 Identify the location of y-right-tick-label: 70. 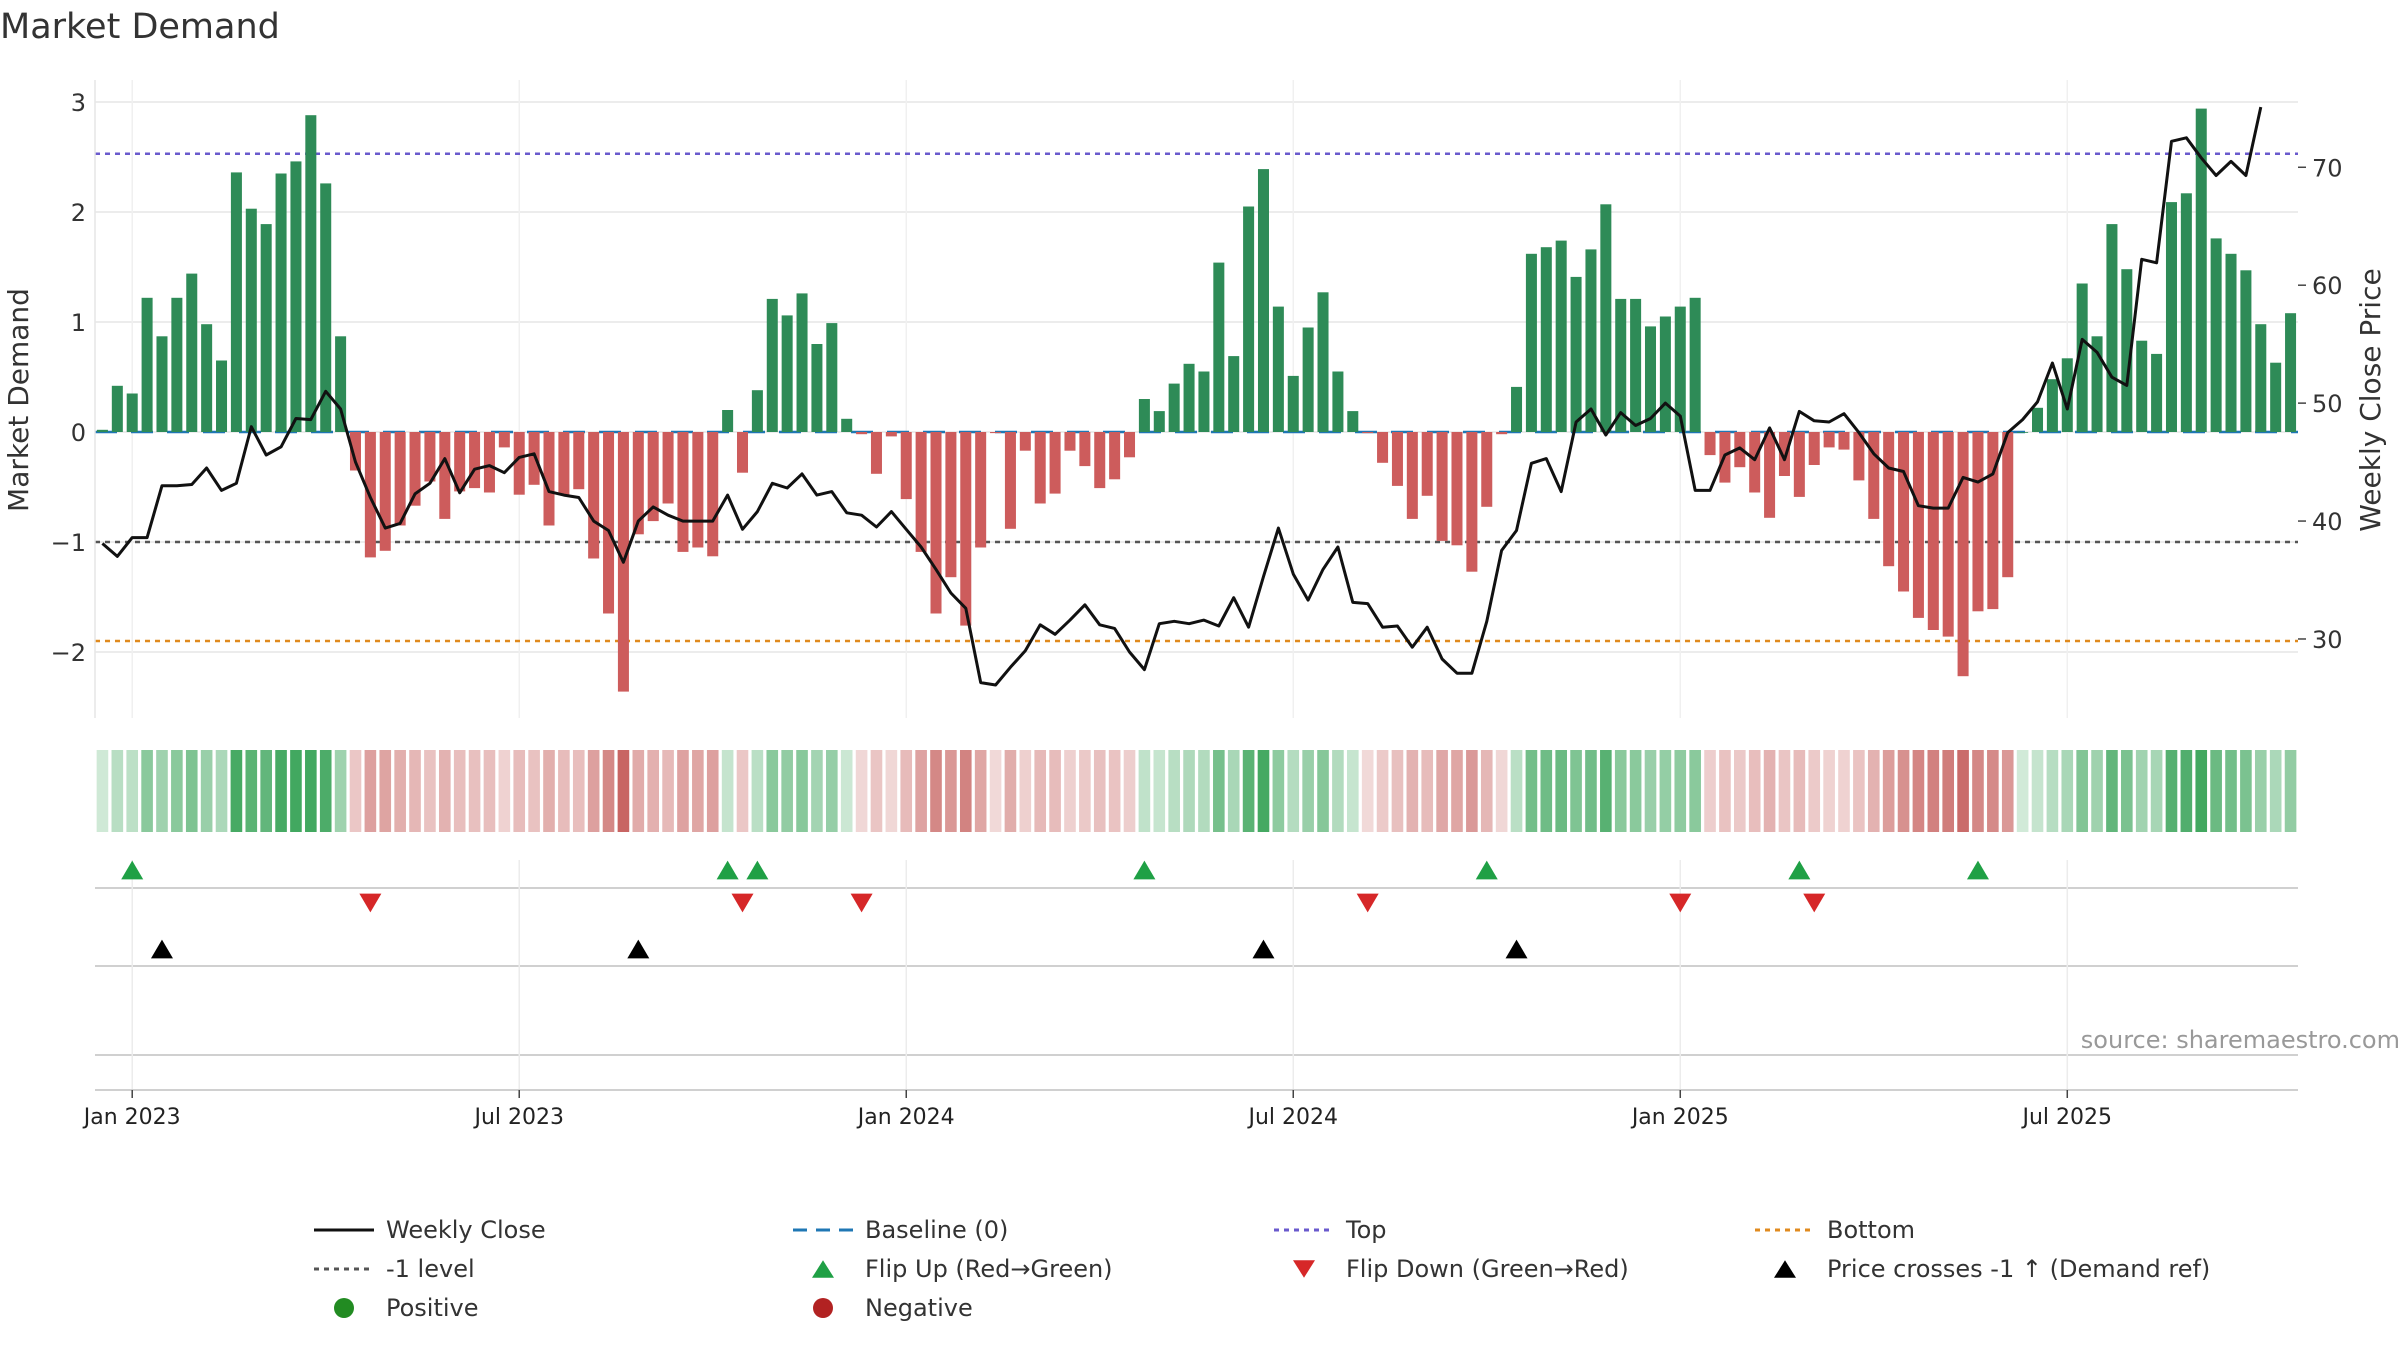
(2327, 168).